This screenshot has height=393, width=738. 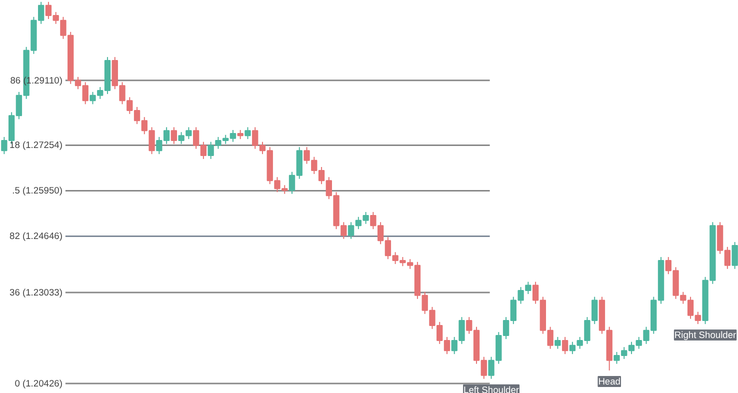 What do you see at coordinates (36, 236) in the screenshot?
I see `ref-line-label: 82 (1.24646)` at bounding box center [36, 236].